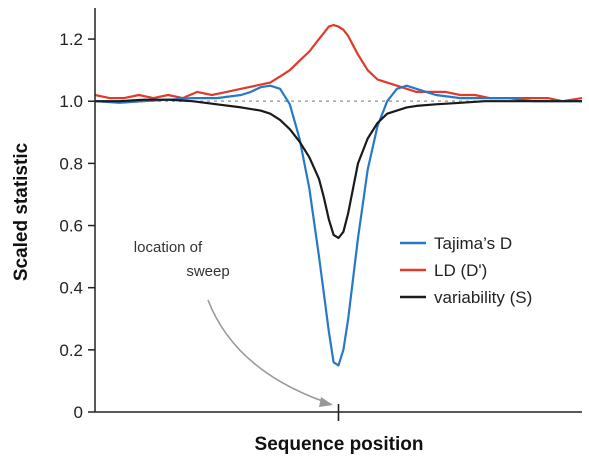 Image resolution: width=589 pixels, height=461 pixels. I want to click on x-axis-title: Sequence position, so click(339, 444).